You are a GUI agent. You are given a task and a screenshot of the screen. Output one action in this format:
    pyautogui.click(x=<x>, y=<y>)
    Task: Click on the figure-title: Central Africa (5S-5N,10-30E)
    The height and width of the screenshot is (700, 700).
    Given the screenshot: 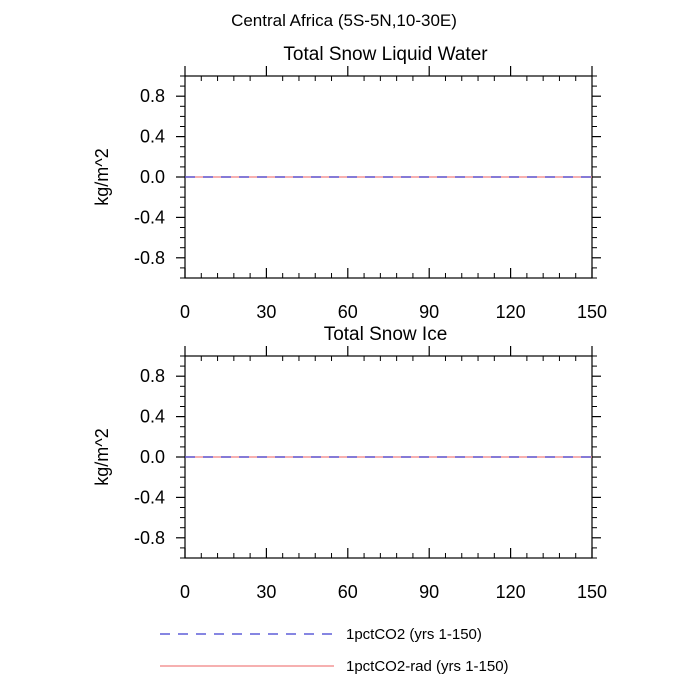 What is the action you would take?
    pyautogui.click(x=344, y=20)
    